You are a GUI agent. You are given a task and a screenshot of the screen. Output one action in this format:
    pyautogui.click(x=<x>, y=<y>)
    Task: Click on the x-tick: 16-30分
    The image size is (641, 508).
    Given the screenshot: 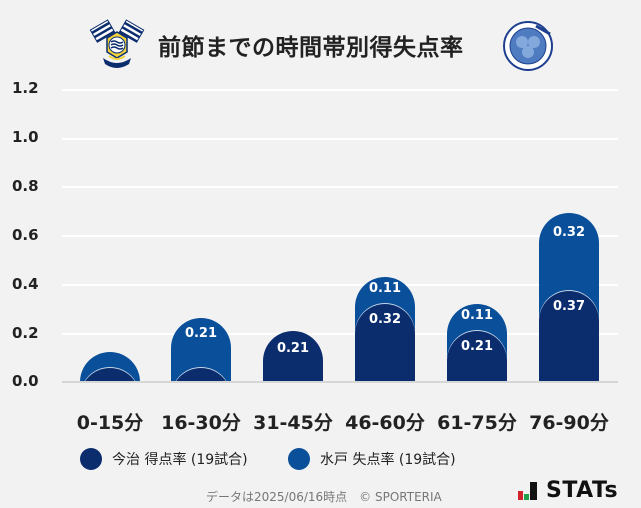 What is the action you would take?
    pyautogui.click(x=201, y=423)
    